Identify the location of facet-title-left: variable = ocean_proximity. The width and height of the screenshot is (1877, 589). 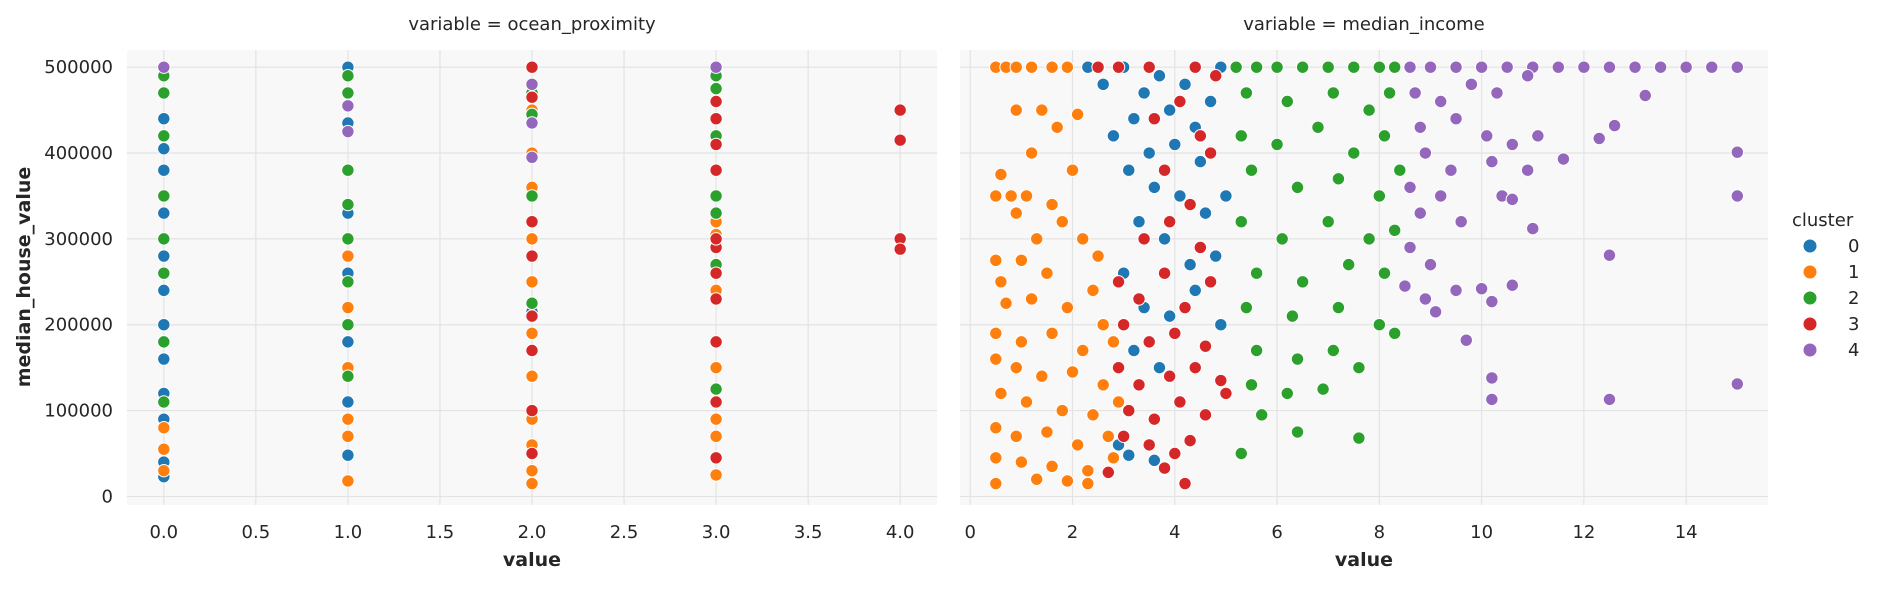
(532, 24).